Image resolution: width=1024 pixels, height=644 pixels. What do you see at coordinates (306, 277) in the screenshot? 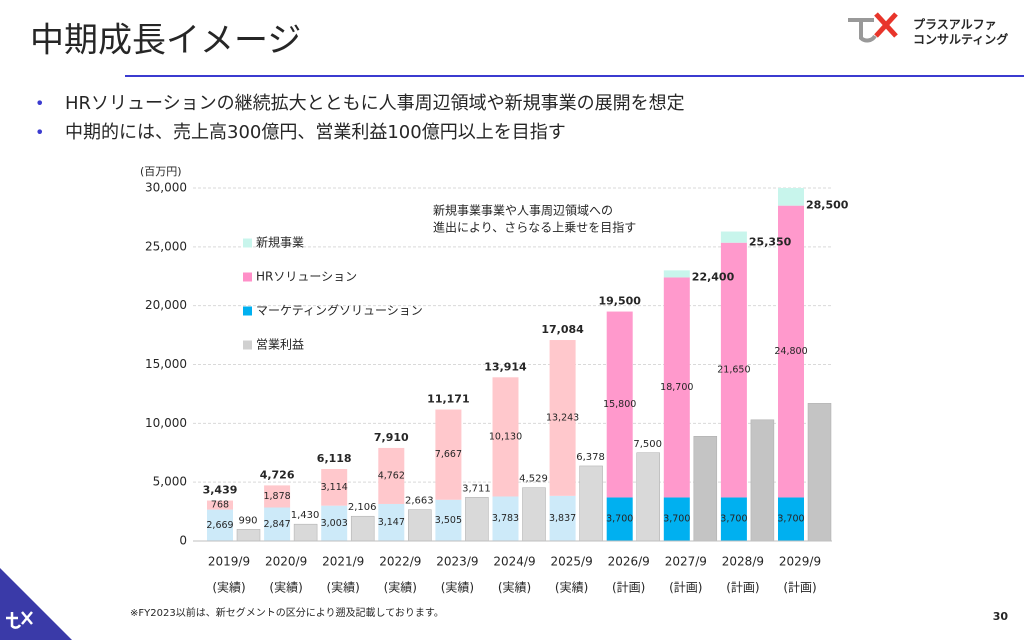
I see `legend-label: HRソリューション` at bounding box center [306, 277].